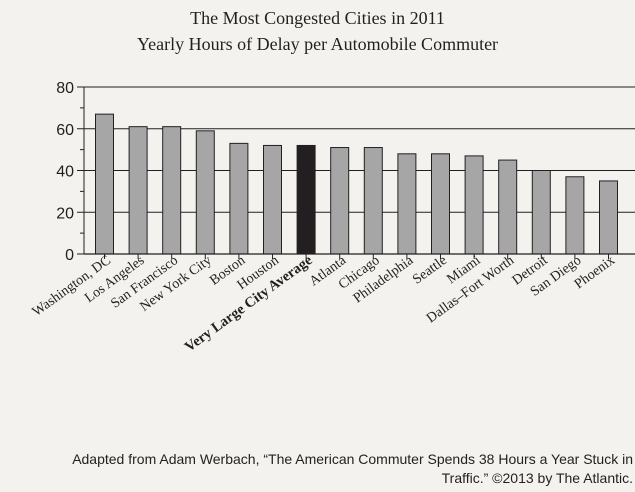  What do you see at coordinates (317, 18) in the screenshot?
I see `chart-title: The Most Congested Cities in 2011` at bounding box center [317, 18].